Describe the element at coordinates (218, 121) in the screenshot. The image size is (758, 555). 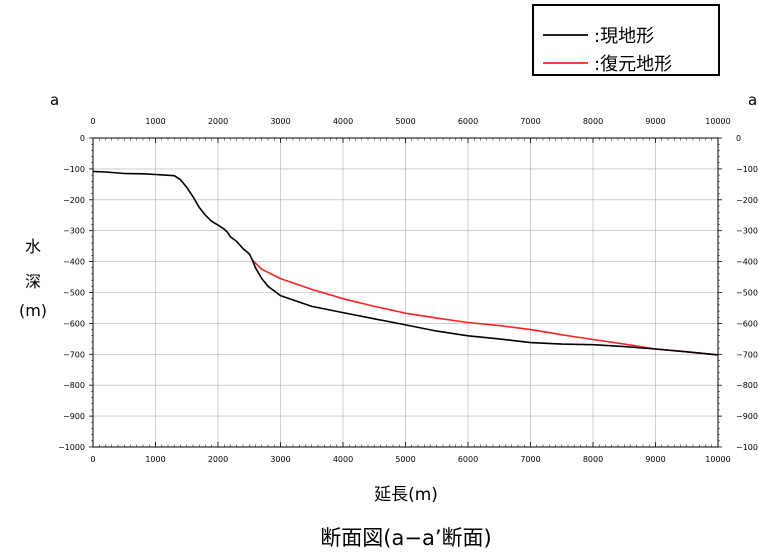
I see `x-tick-label-top: 2000` at that location.